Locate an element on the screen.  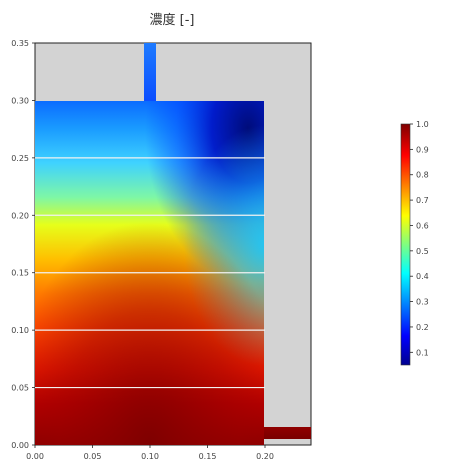
colorbar-tick-label-9: 1.0 is located at coordinates (422, 124).